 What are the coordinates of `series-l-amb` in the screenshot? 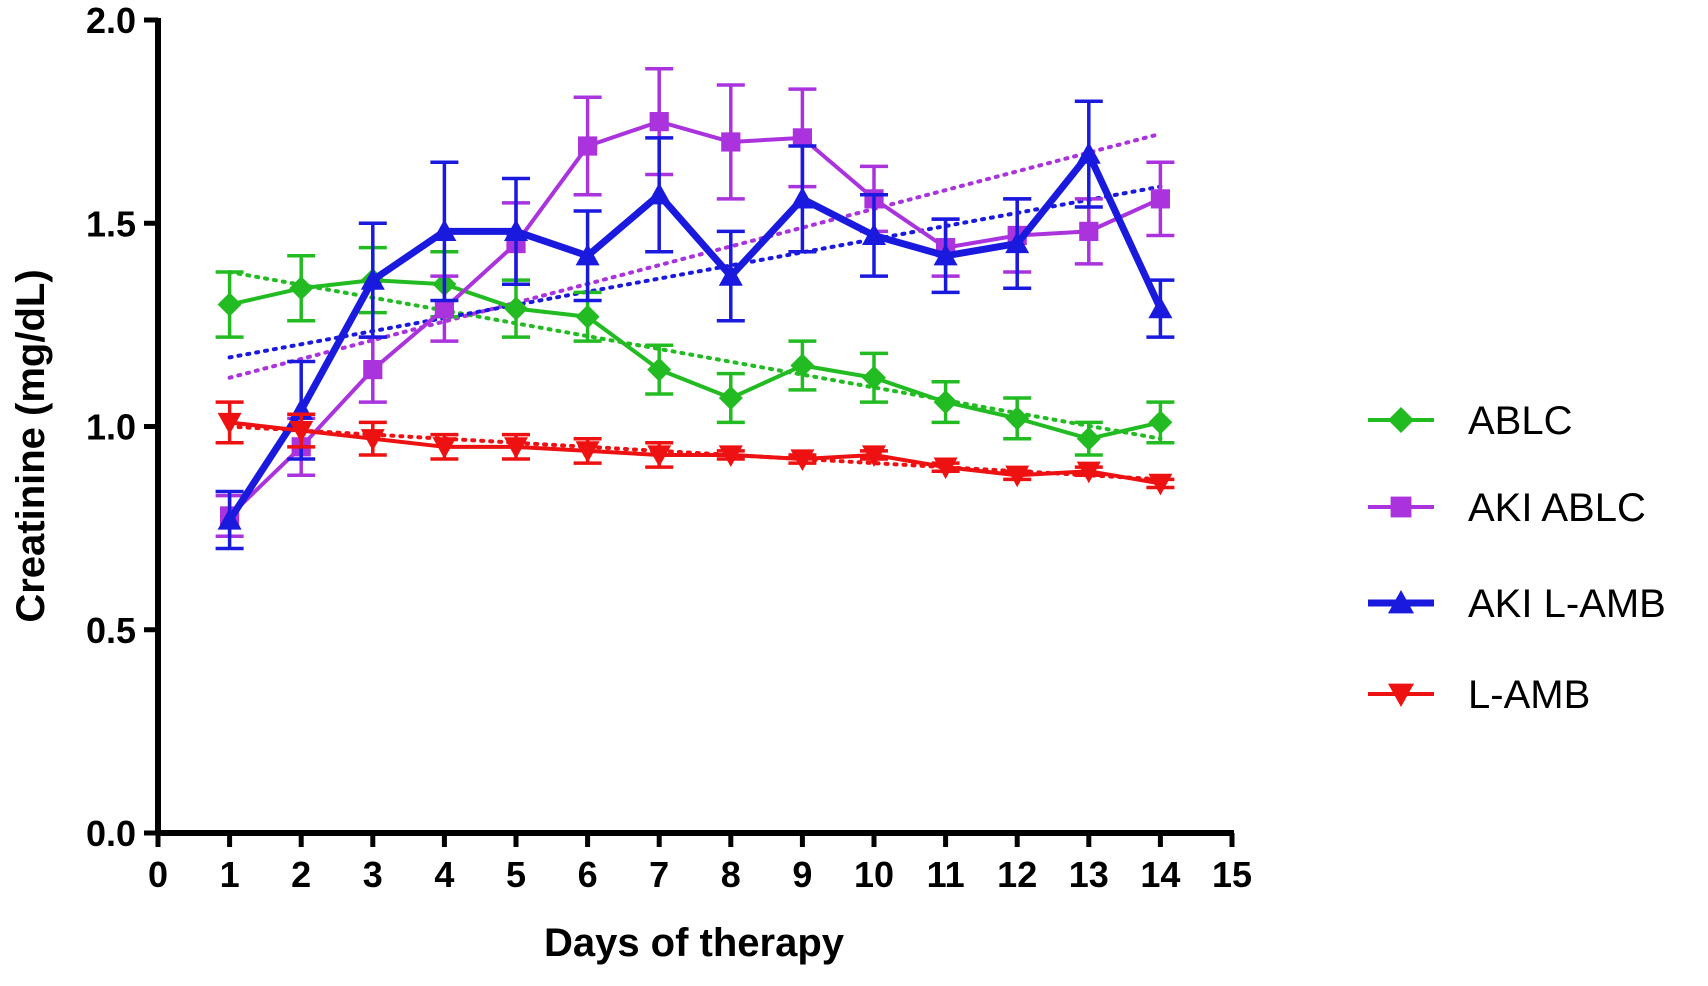 It's located at (695, 448).